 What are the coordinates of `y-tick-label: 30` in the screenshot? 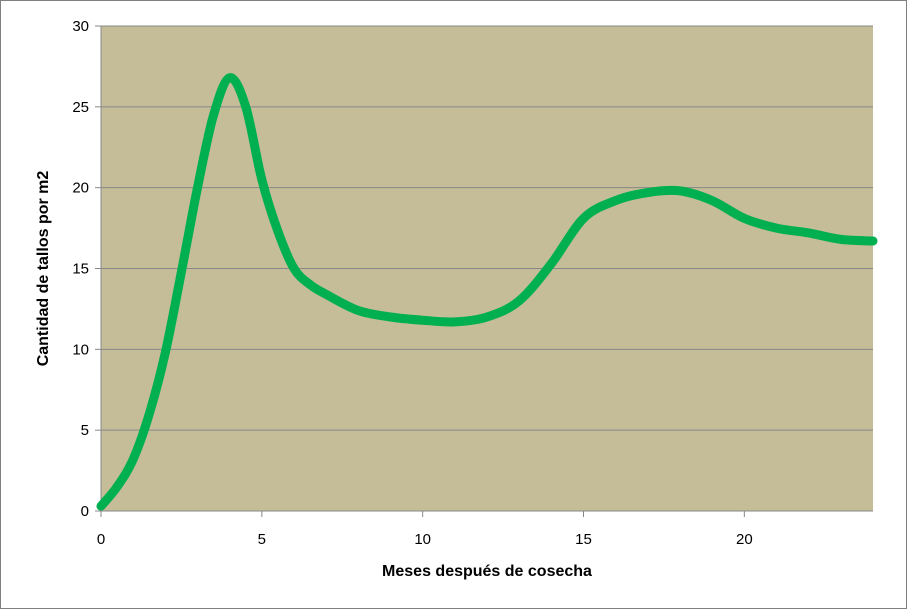 It's located at (80, 26).